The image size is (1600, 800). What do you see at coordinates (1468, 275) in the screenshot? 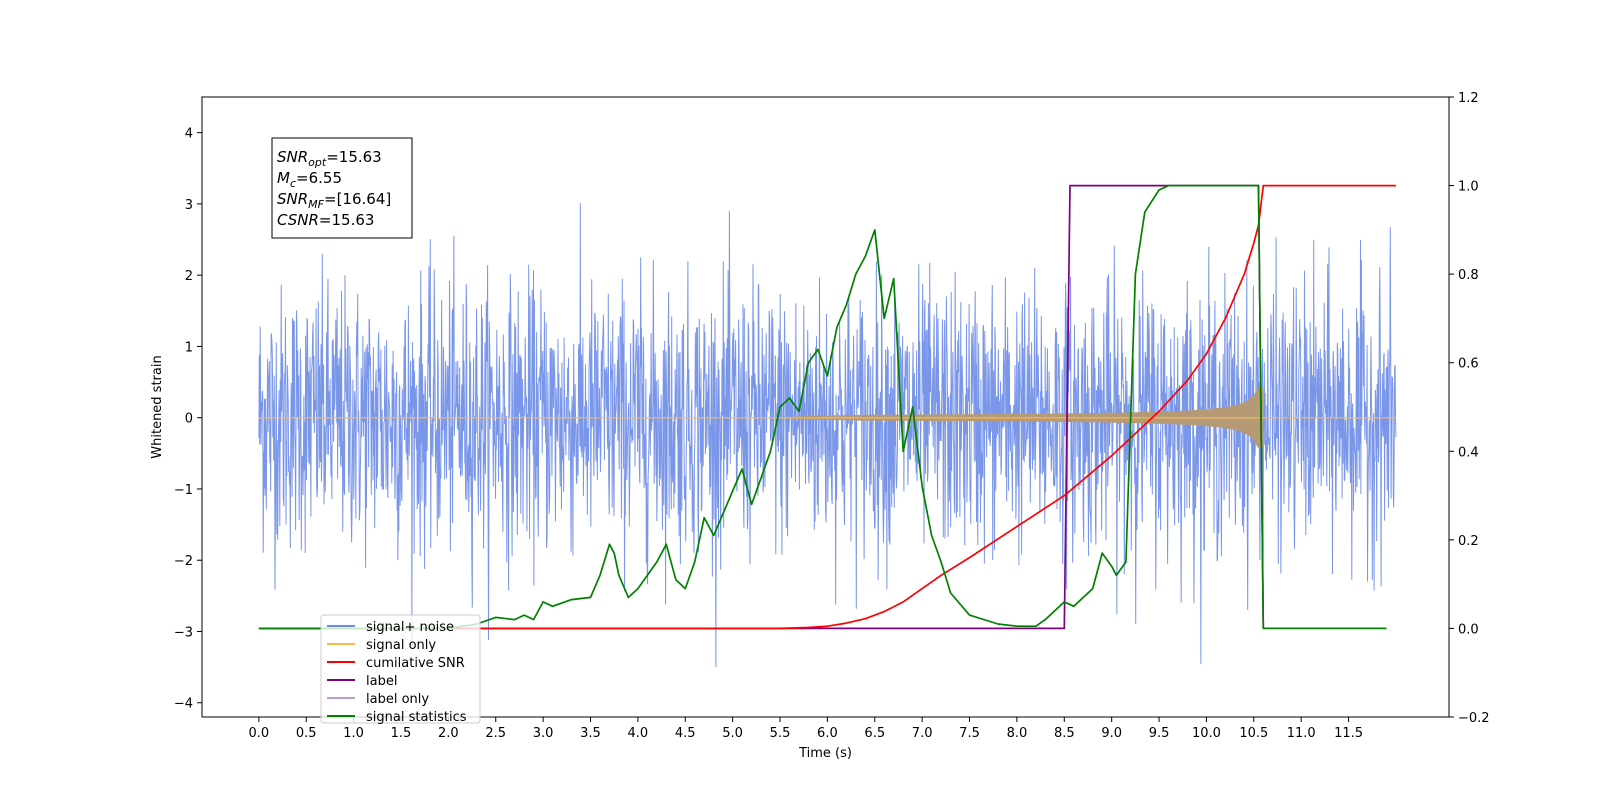
I see `y2-tick-label: 0.8` at bounding box center [1468, 275].